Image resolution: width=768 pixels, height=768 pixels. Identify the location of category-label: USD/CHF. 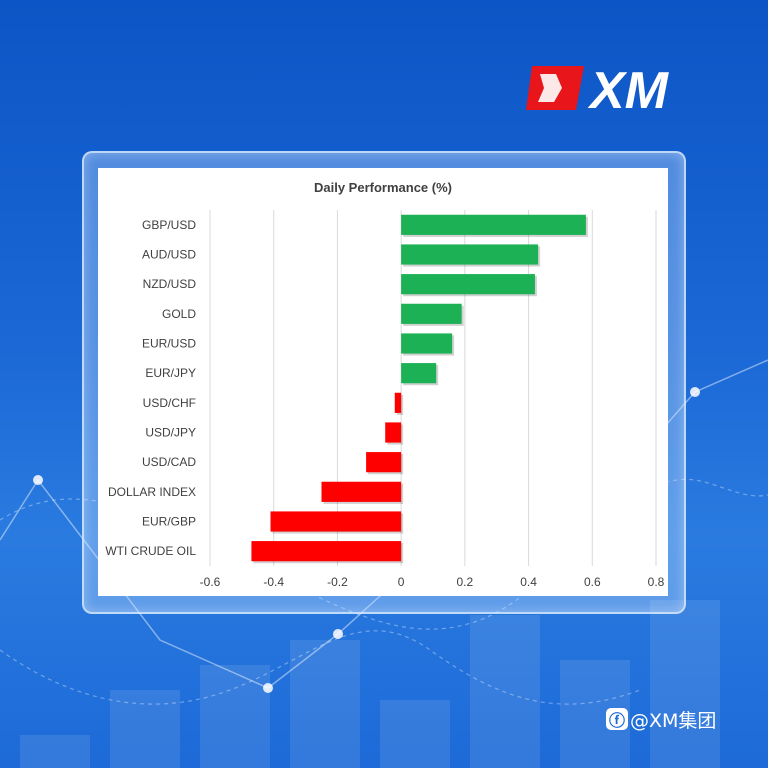
(169, 403).